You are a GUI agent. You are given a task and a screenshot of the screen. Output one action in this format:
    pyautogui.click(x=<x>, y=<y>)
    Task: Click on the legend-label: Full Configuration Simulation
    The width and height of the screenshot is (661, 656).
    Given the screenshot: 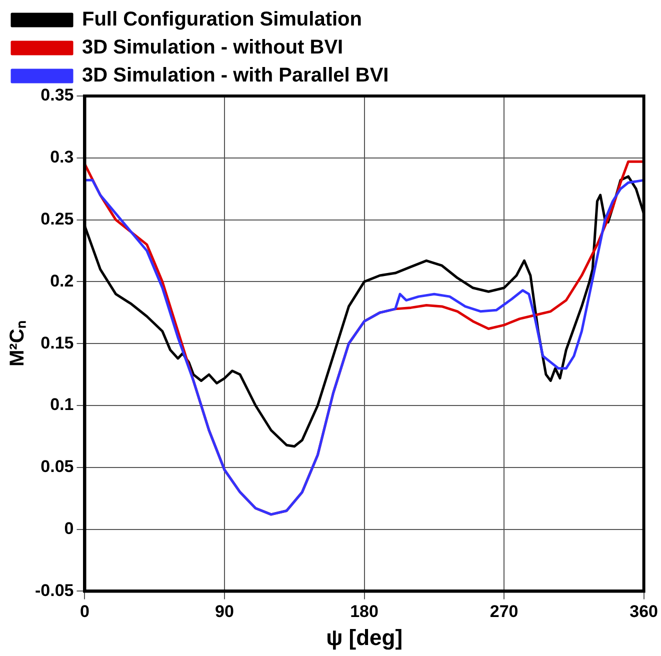 What is the action you would take?
    pyautogui.click(x=222, y=19)
    